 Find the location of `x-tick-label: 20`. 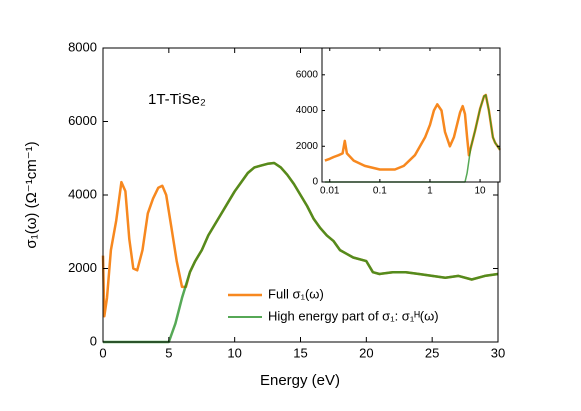

x-tick-label: 20 is located at coordinates (366, 352).